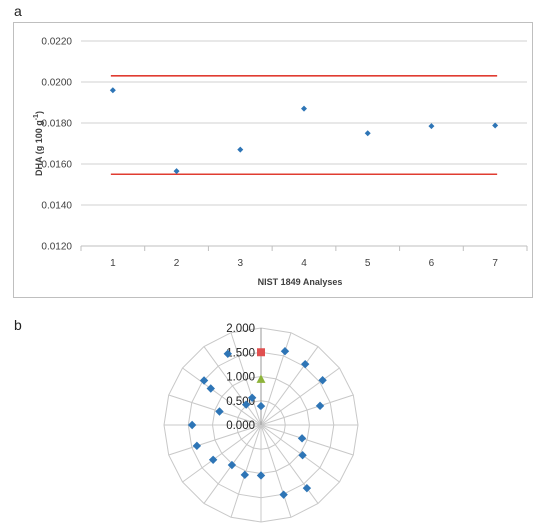 The width and height of the screenshot is (550, 532). What do you see at coordinates (18, 11) in the screenshot?
I see `panel-a-label: a` at bounding box center [18, 11].